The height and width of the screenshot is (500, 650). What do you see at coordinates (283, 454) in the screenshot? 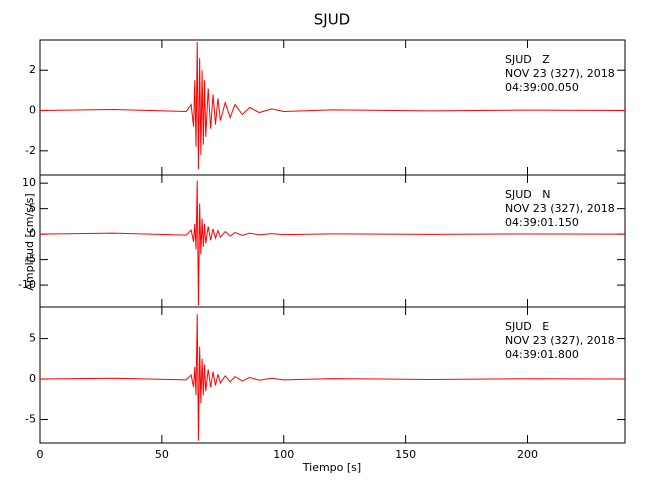
I see `x-tick-label: 100` at bounding box center [283, 454].